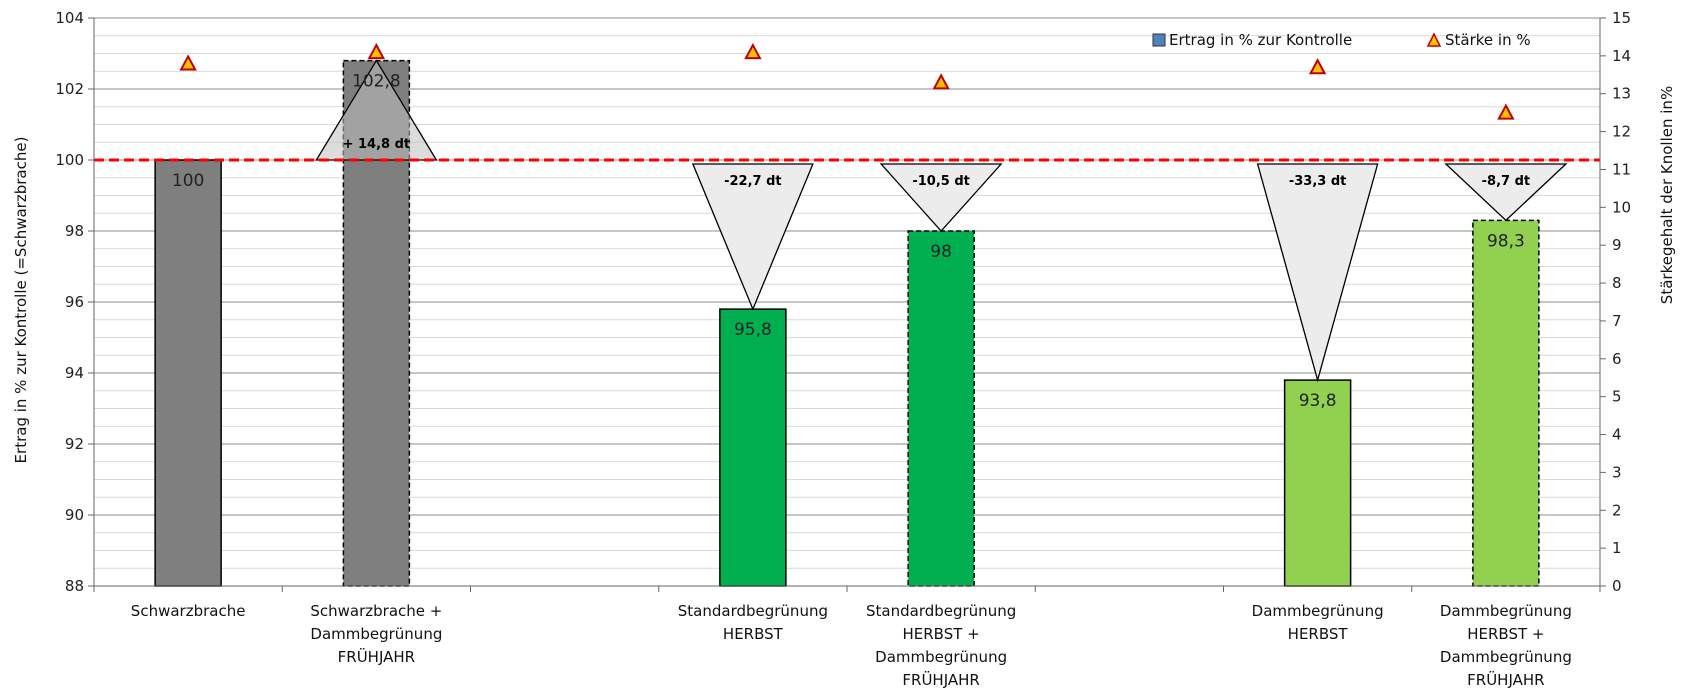  What do you see at coordinates (188, 611) in the screenshot?
I see `category-label: Schwarzbrache` at bounding box center [188, 611].